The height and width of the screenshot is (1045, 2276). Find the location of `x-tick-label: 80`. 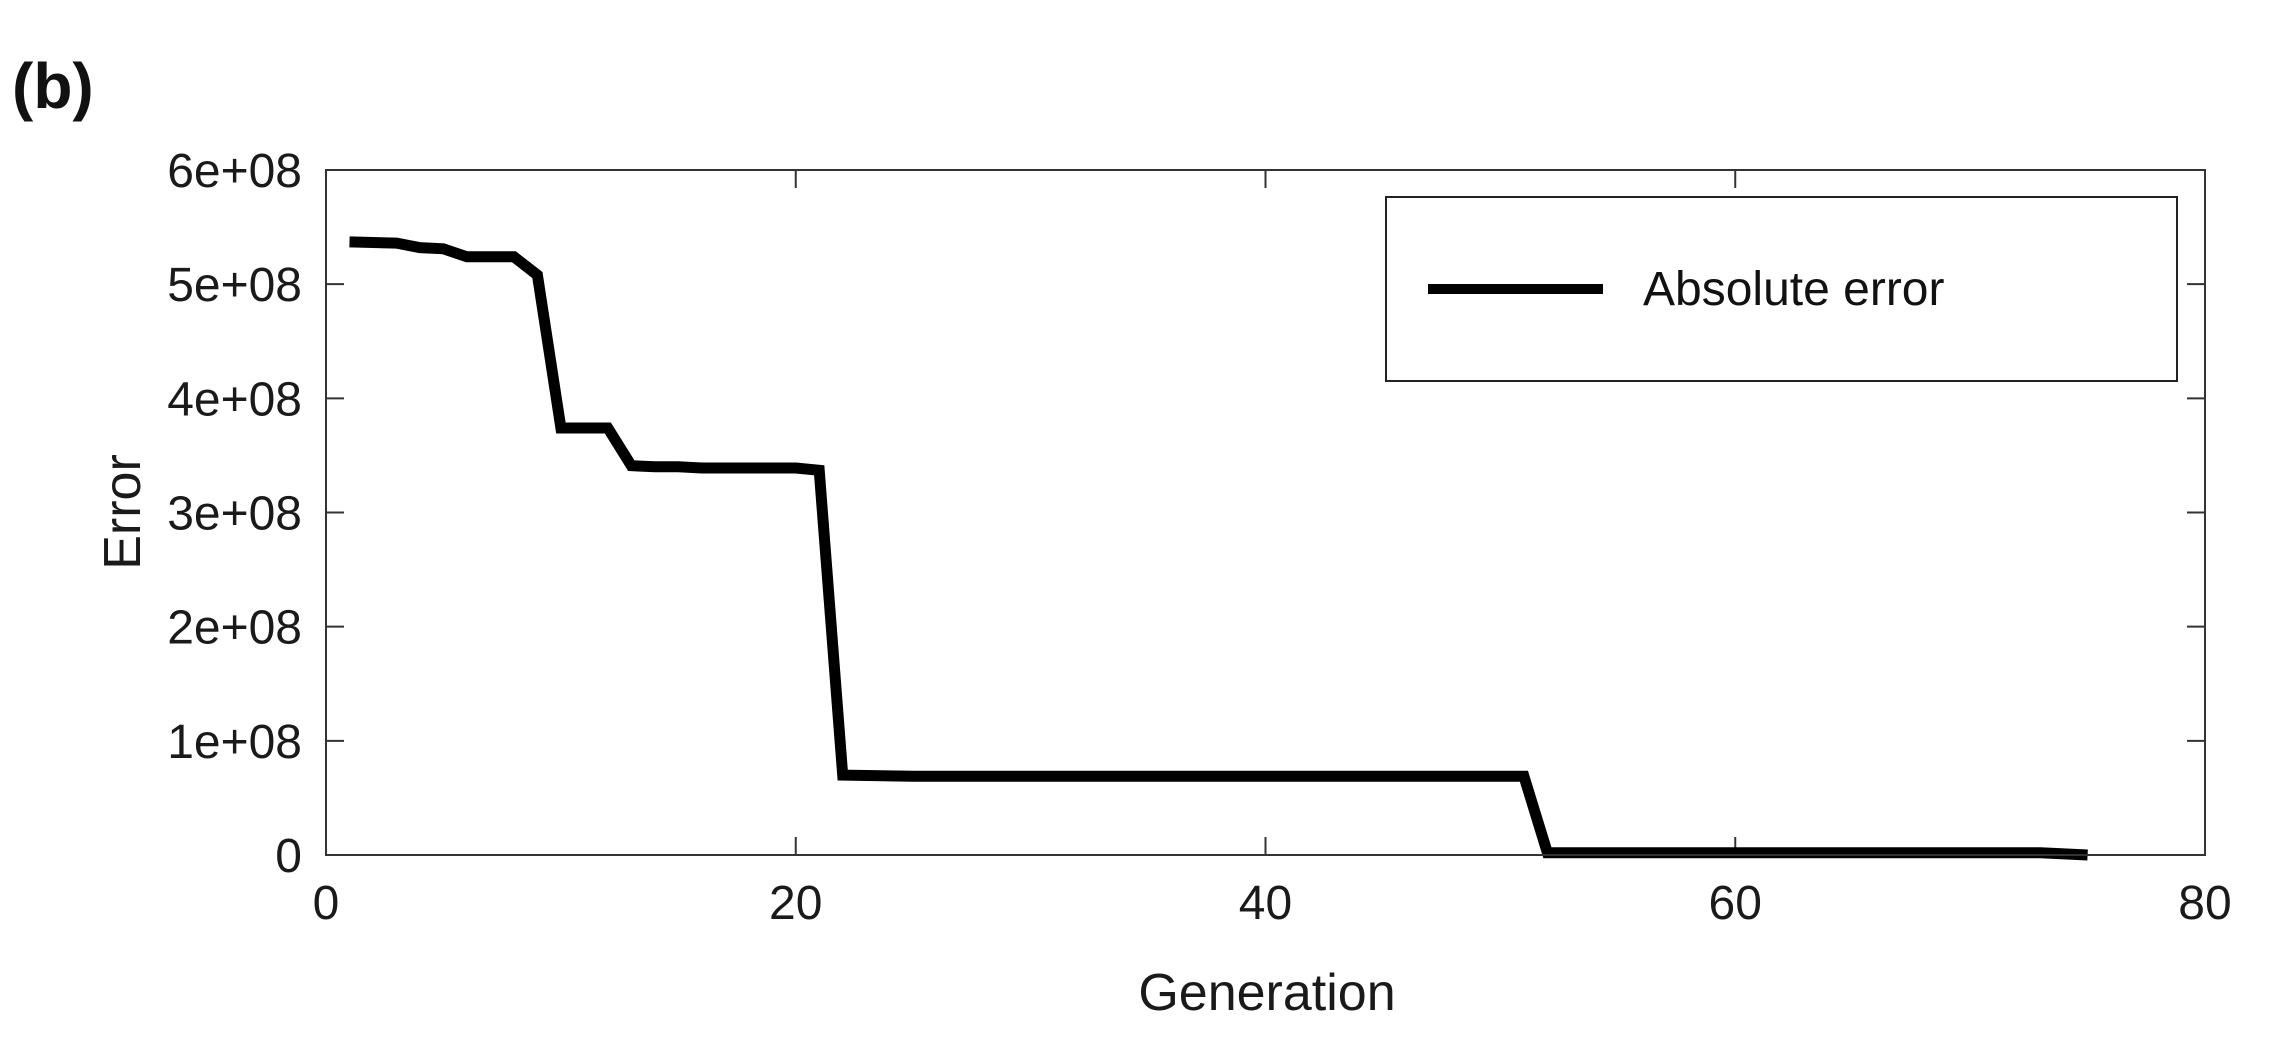

x-tick-label: 80 is located at coordinates (2204, 903).